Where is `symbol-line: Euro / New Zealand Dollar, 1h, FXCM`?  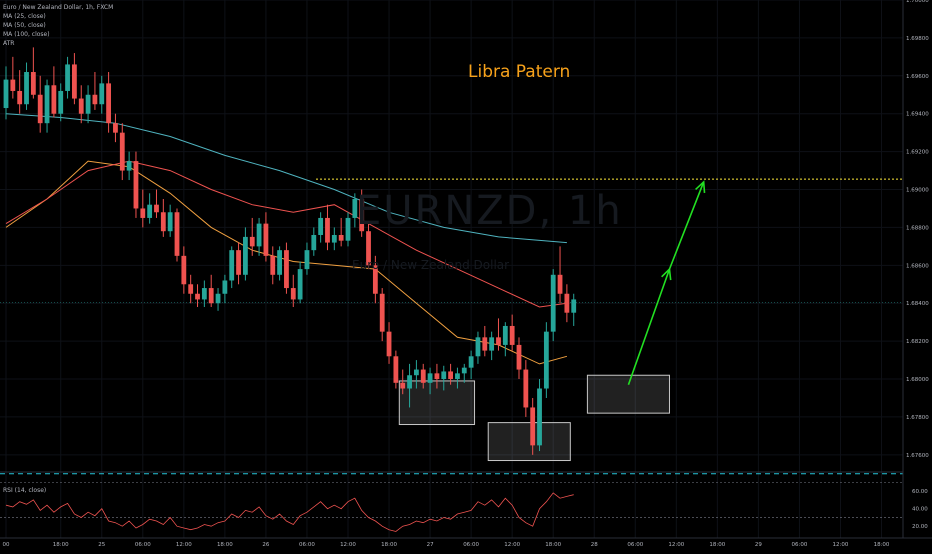
symbol-line: Euro / New Zealand Dollar, 1h, FXCM is located at coordinates (58, 7).